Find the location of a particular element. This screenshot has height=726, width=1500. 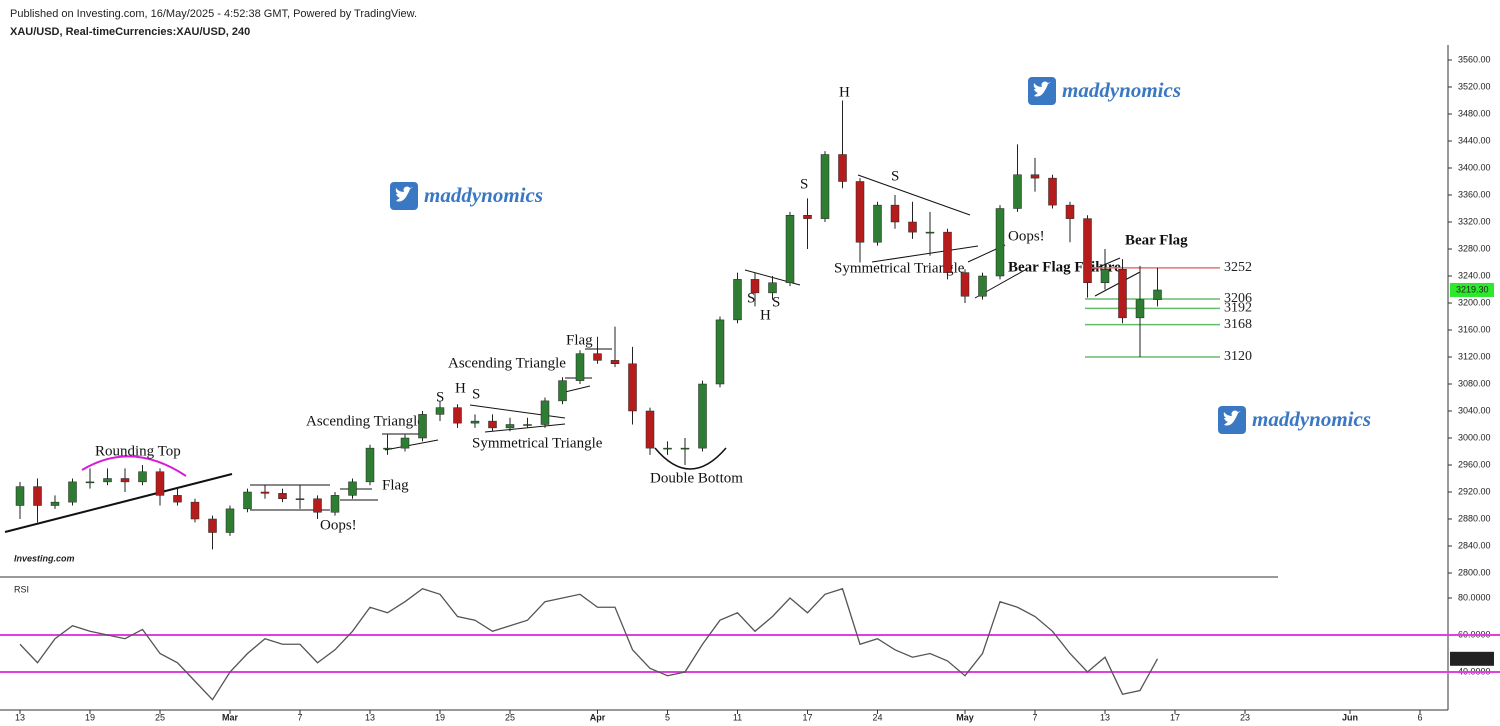

y-tick-label: 3440.00 is located at coordinates (1474, 140).